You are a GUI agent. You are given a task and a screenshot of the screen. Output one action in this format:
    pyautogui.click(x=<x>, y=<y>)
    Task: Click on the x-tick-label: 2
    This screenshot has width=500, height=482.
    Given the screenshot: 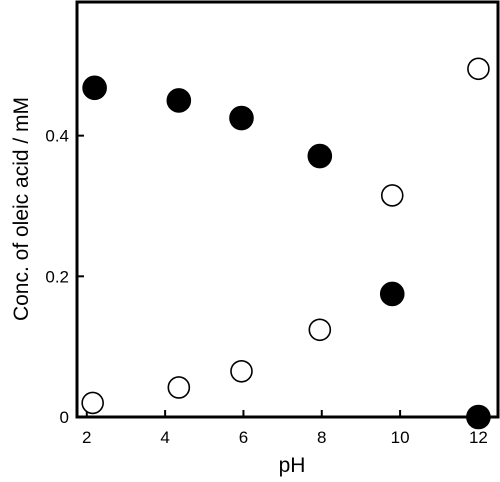 What is the action you would take?
    pyautogui.click(x=86, y=437)
    